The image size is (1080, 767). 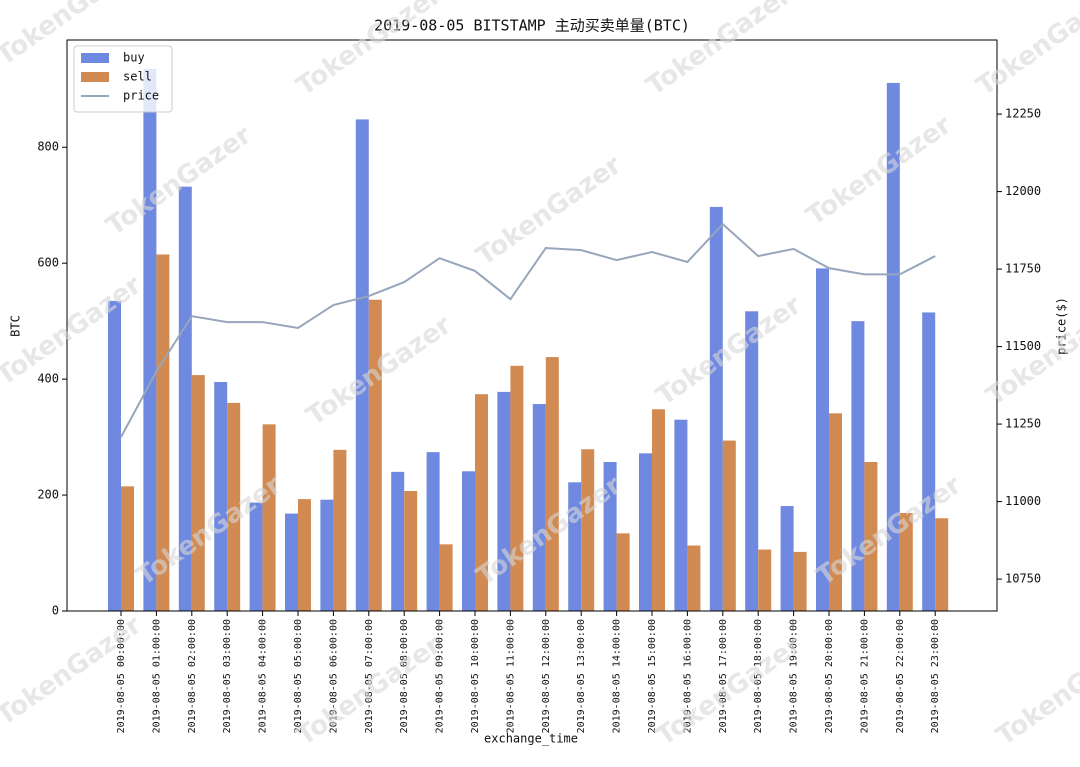 I want to click on y2-tick-label: 11750, so click(x=1023, y=269).